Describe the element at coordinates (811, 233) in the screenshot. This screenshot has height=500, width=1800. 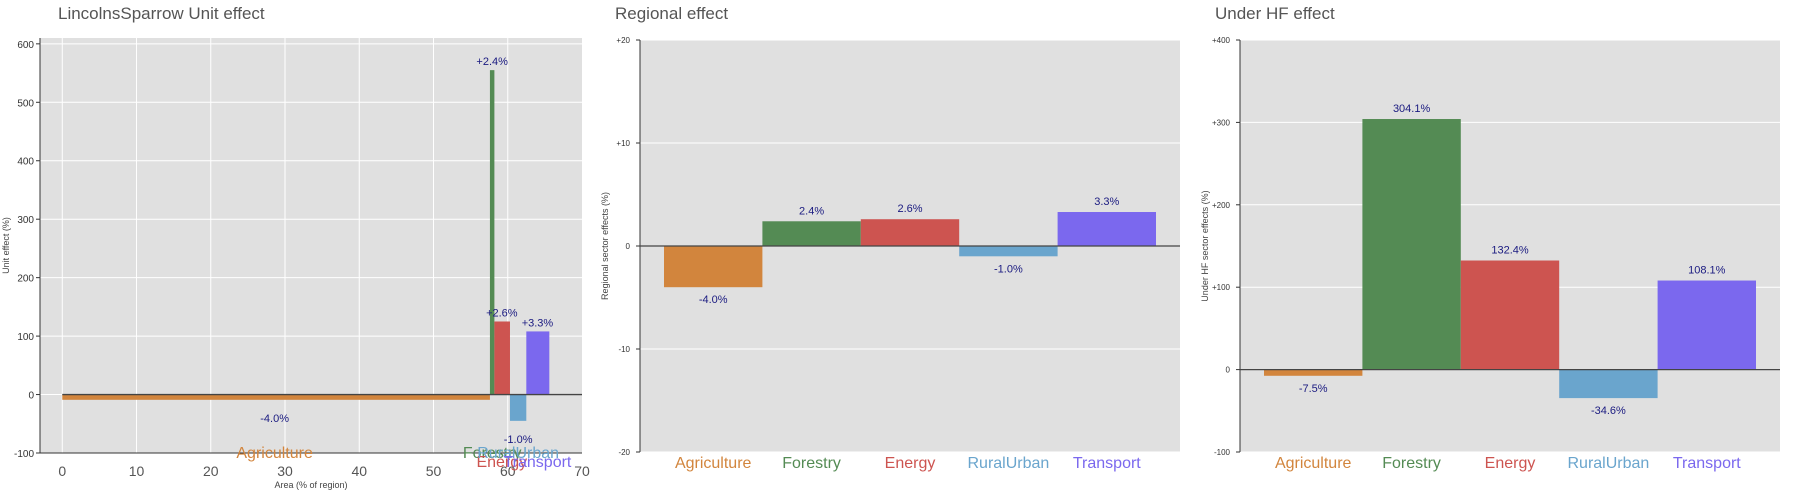
I see `regional-bar-forestry` at that location.